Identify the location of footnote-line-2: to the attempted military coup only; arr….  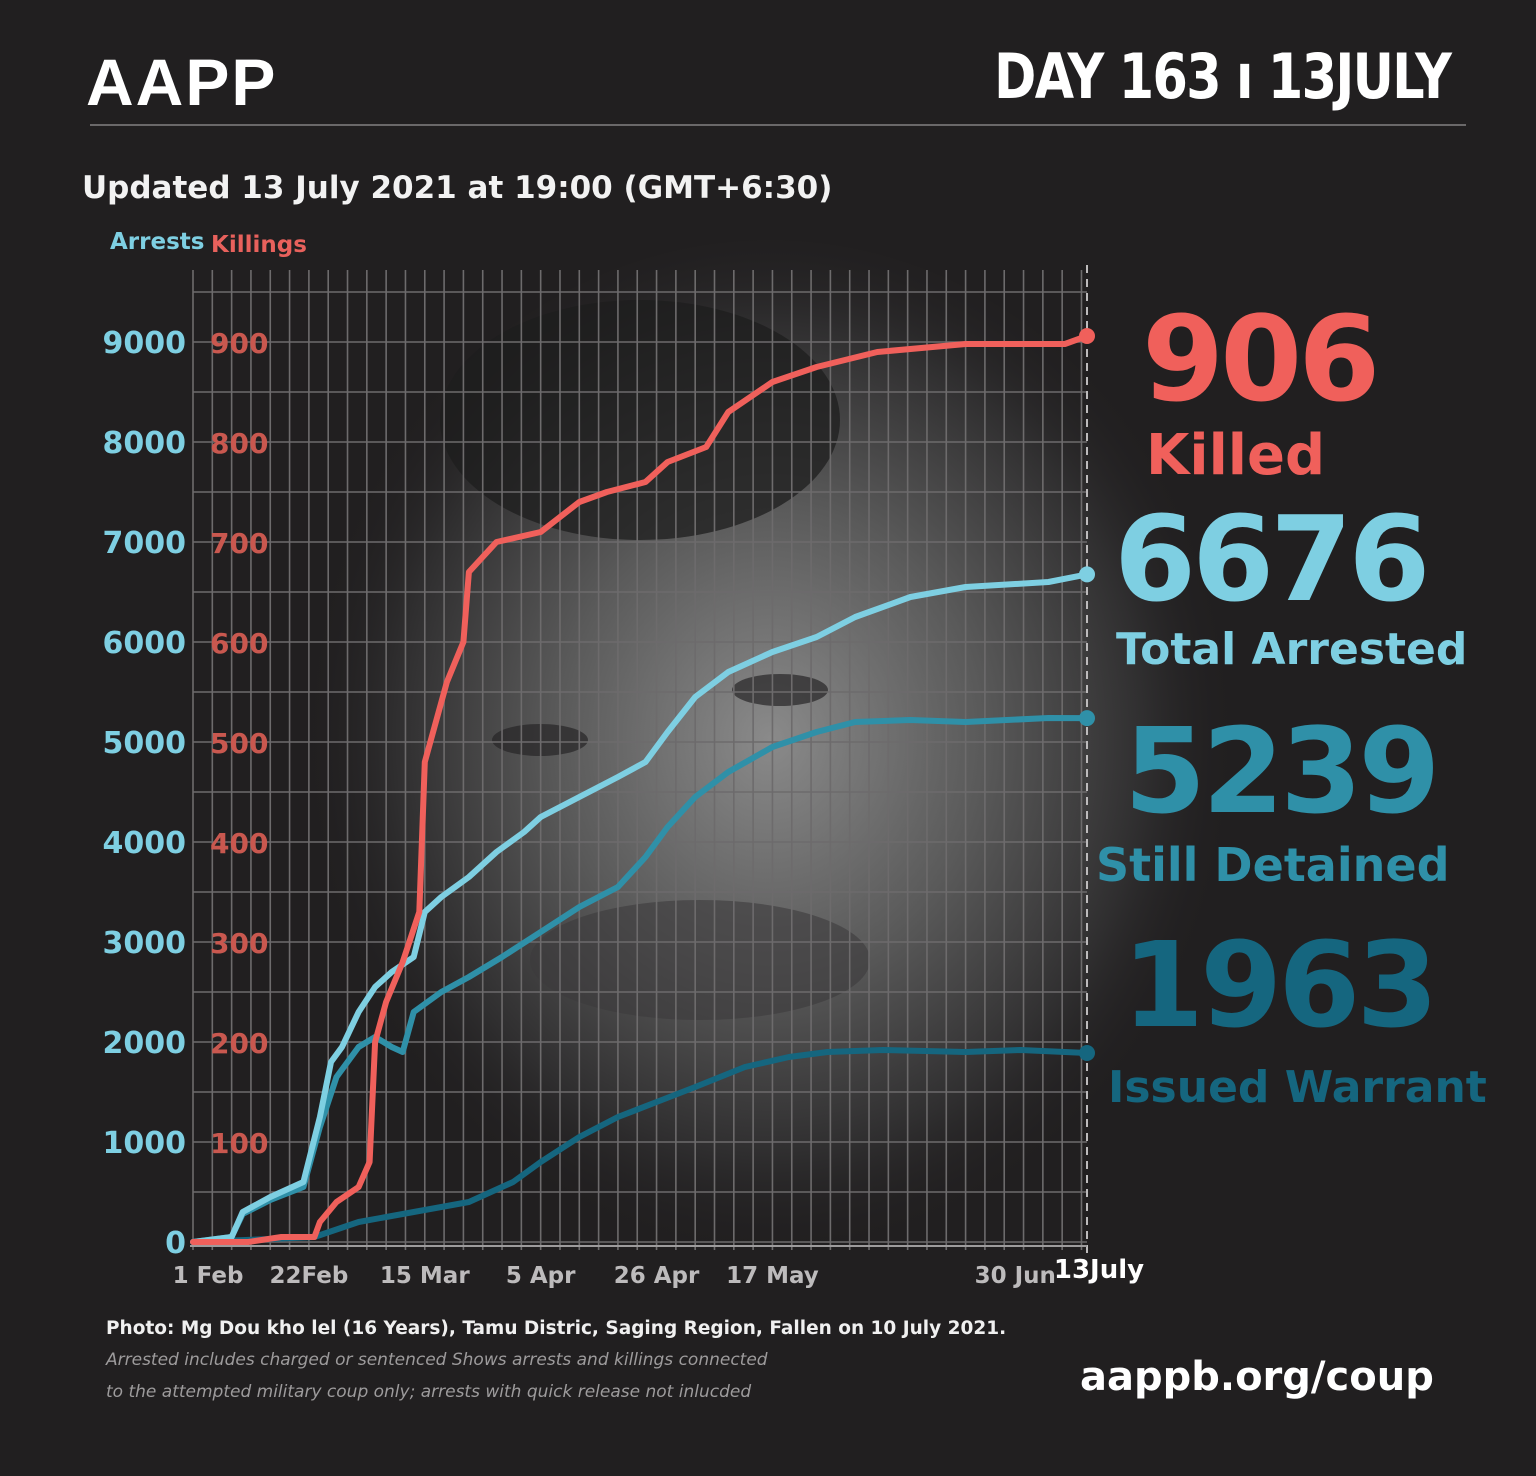
(429, 1392).